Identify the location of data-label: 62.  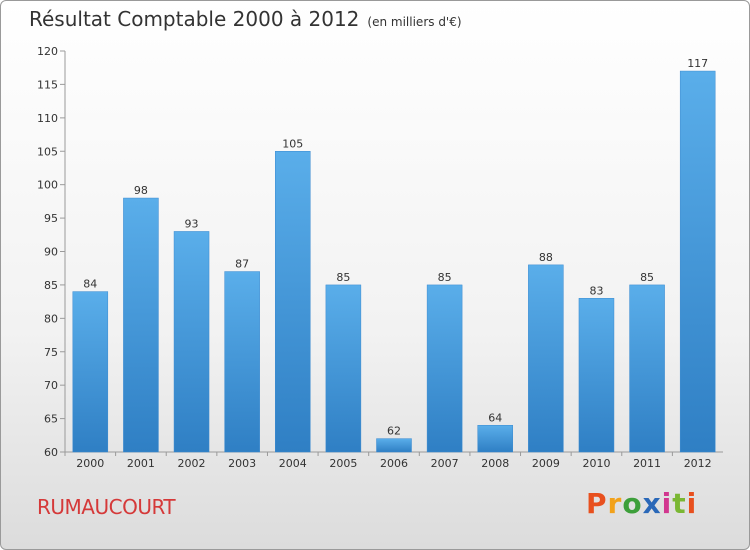
(394, 431).